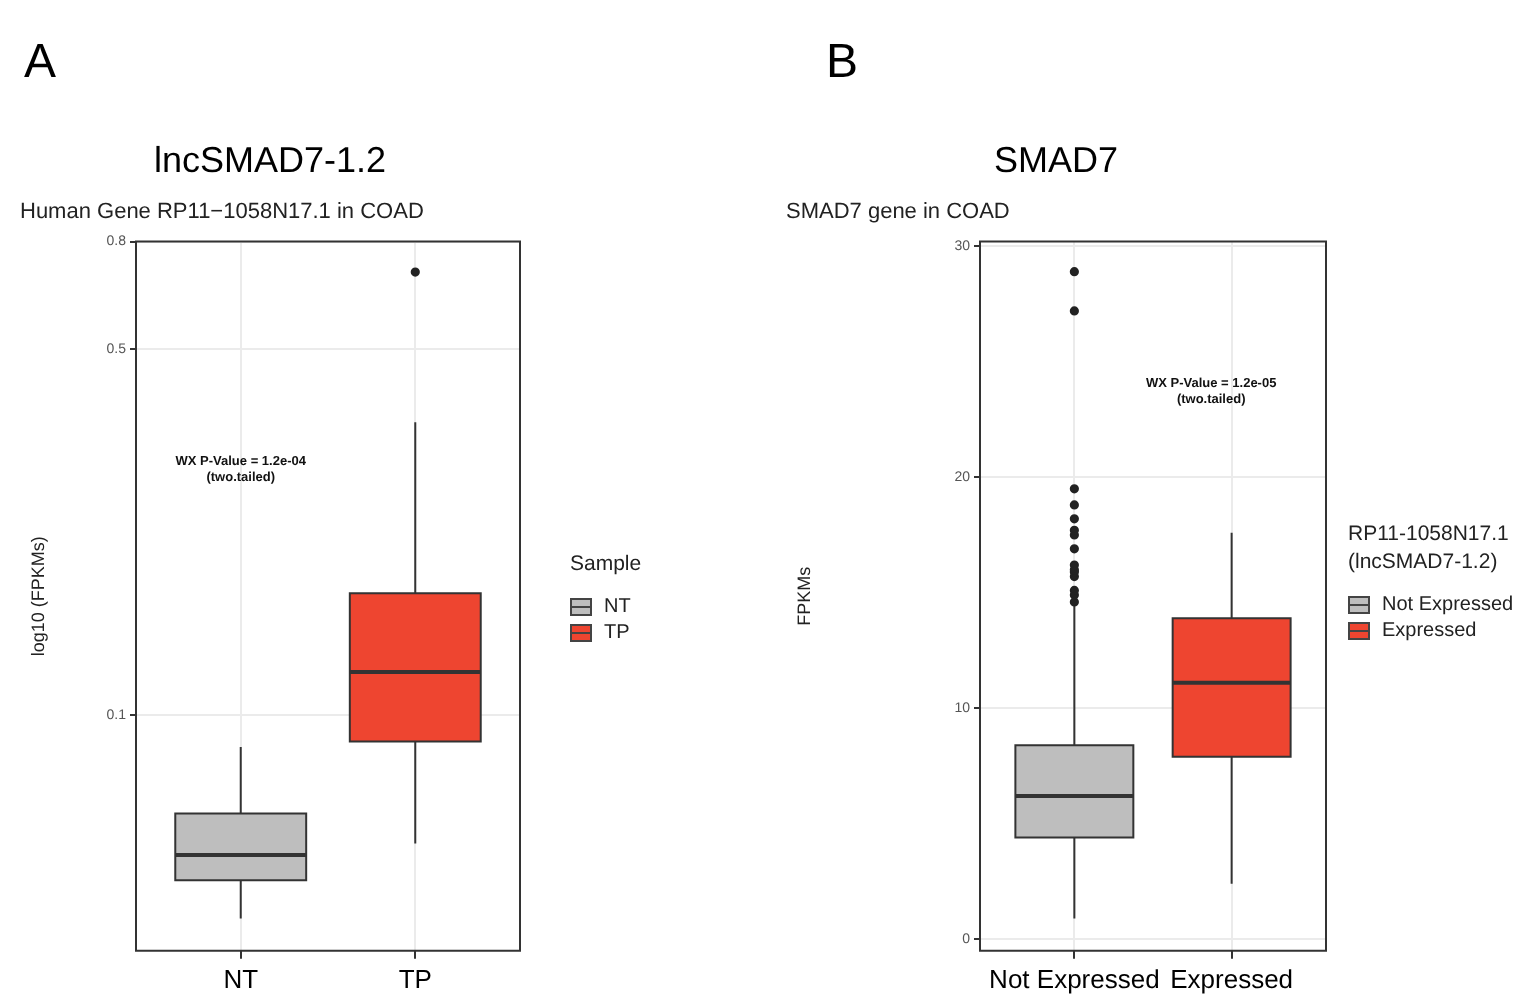  What do you see at coordinates (1232, 978) in the screenshot?
I see `x-tick-label: Expressed` at bounding box center [1232, 978].